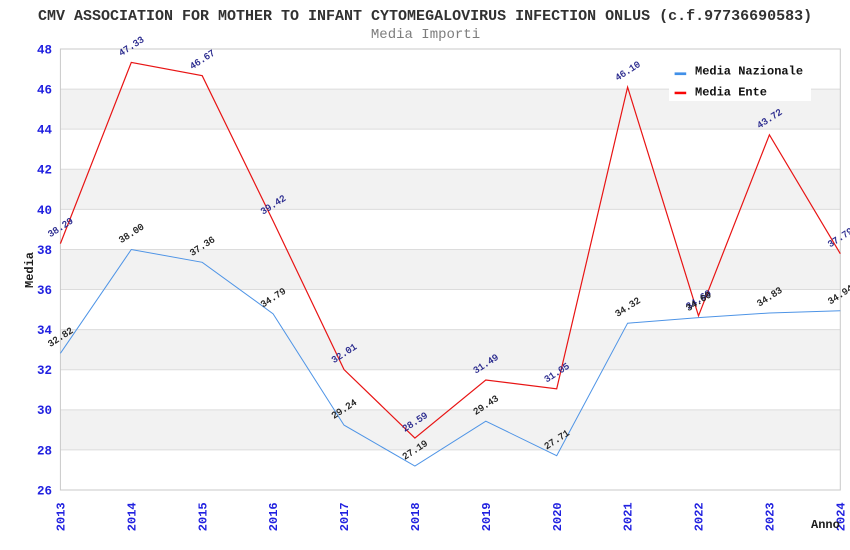  Describe the element at coordinates (416, 516) in the screenshot. I see `svg-text: 2018` at that location.